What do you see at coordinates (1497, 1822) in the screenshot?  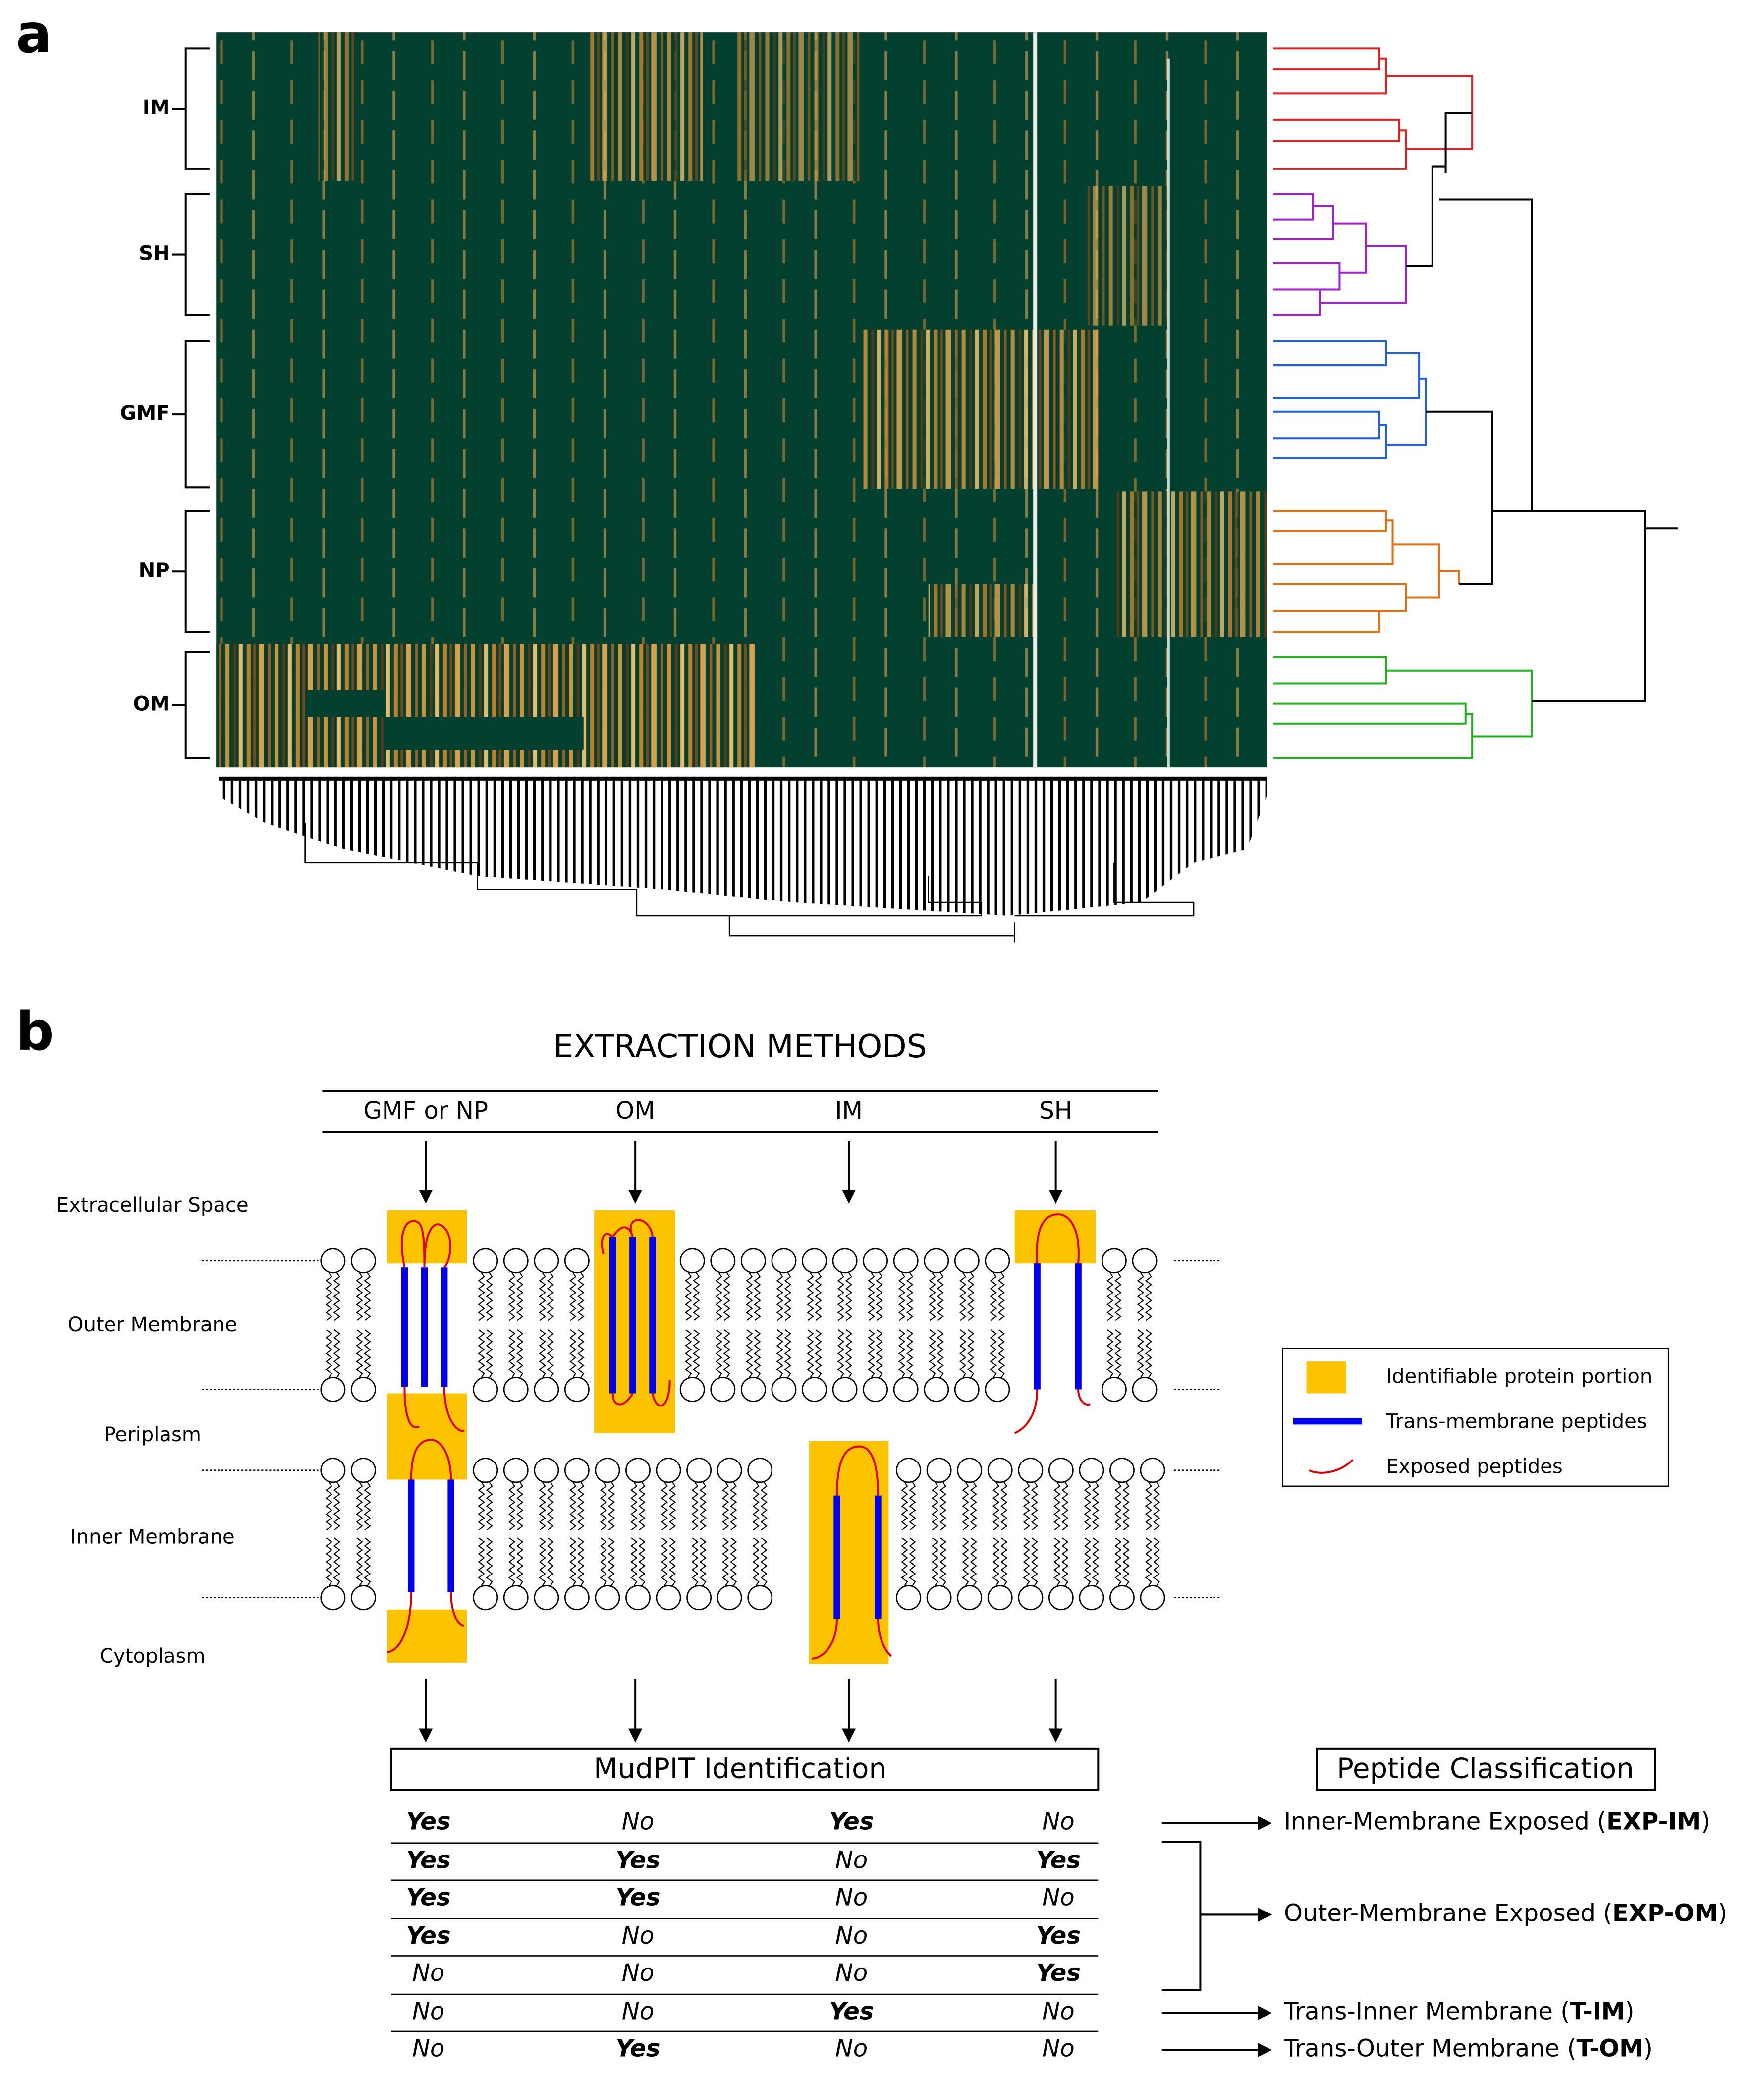 I see `classification: Inner-Membrane Exposed (EXP-IM)` at bounding box center [1497, 1822].